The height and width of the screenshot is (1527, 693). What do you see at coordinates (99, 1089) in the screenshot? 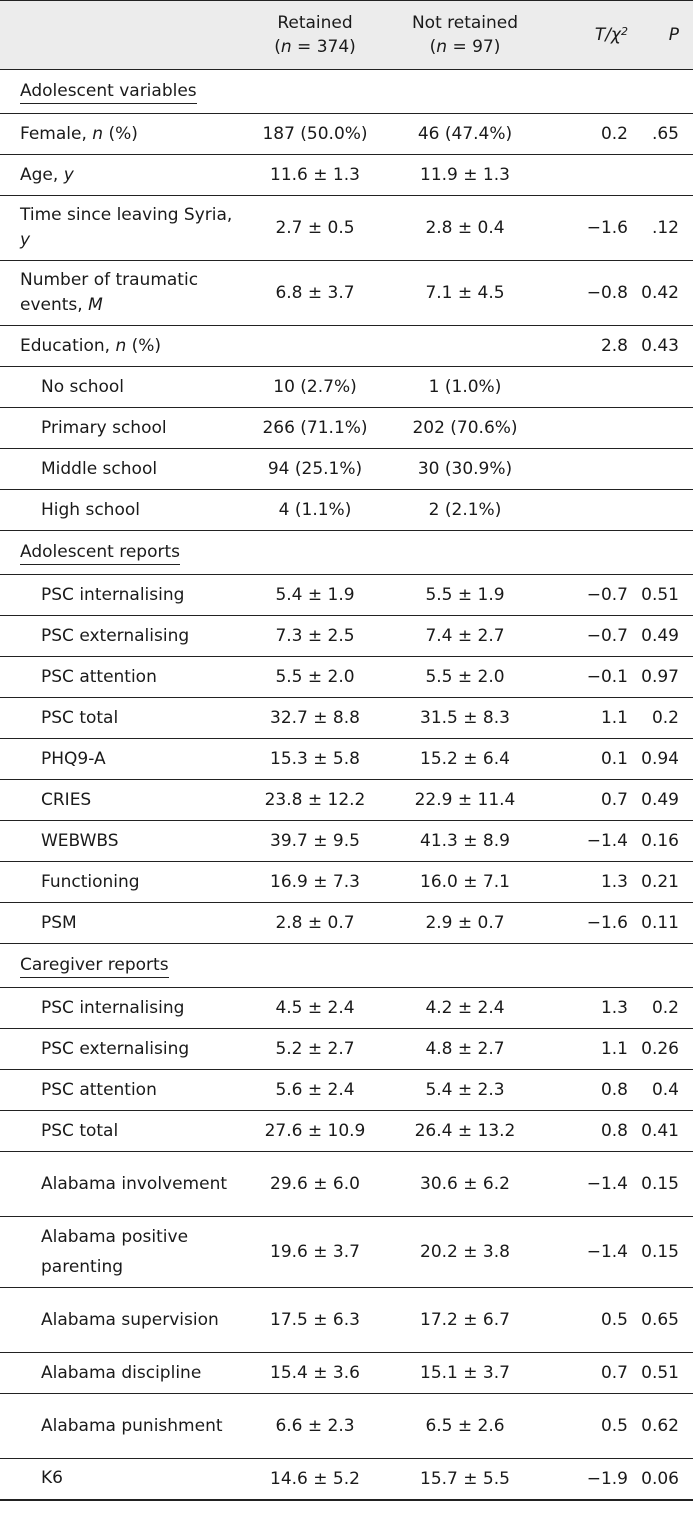
I see `row-label: PSC attention` at bounding box center [99, 1089].